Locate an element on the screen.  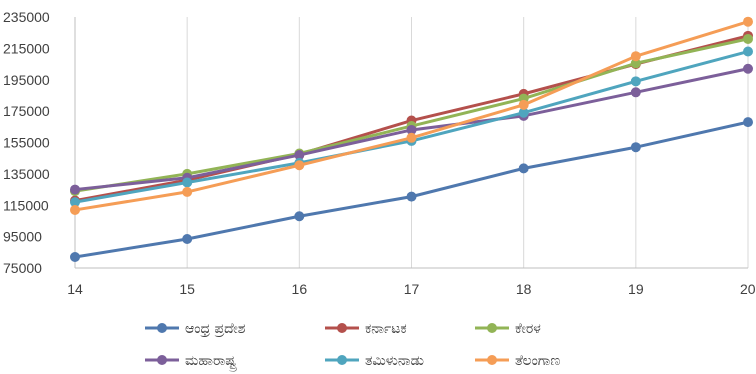
y-tick-label: 215000 is located at coordinates (26, 48).